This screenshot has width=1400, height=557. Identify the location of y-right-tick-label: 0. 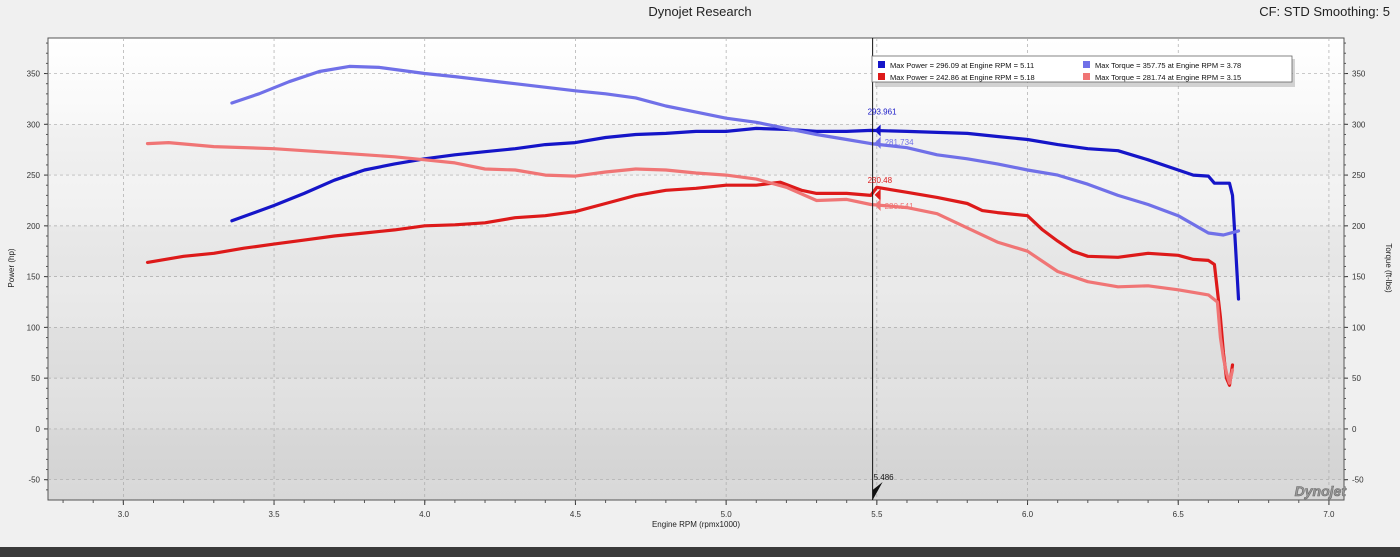
(1354, 429).